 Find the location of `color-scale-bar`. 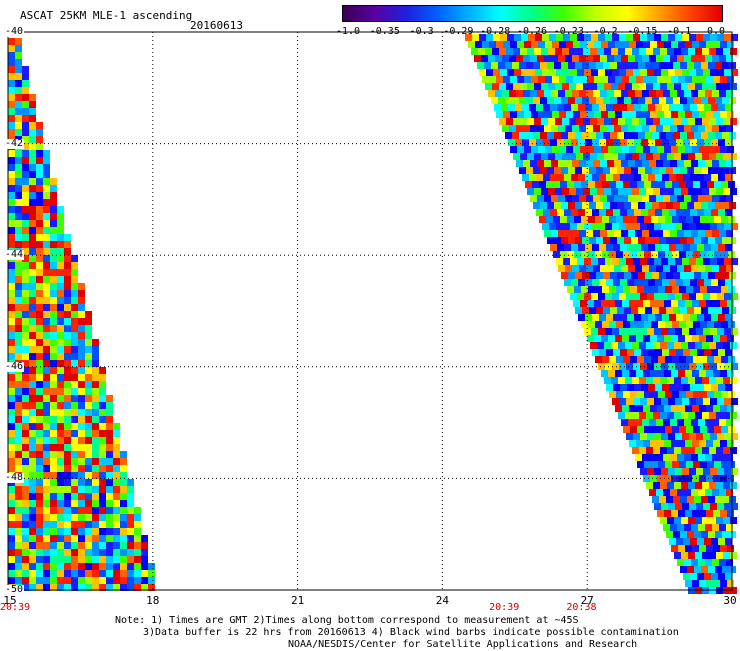

color-scale-bar is located at coordinates (532, 13).